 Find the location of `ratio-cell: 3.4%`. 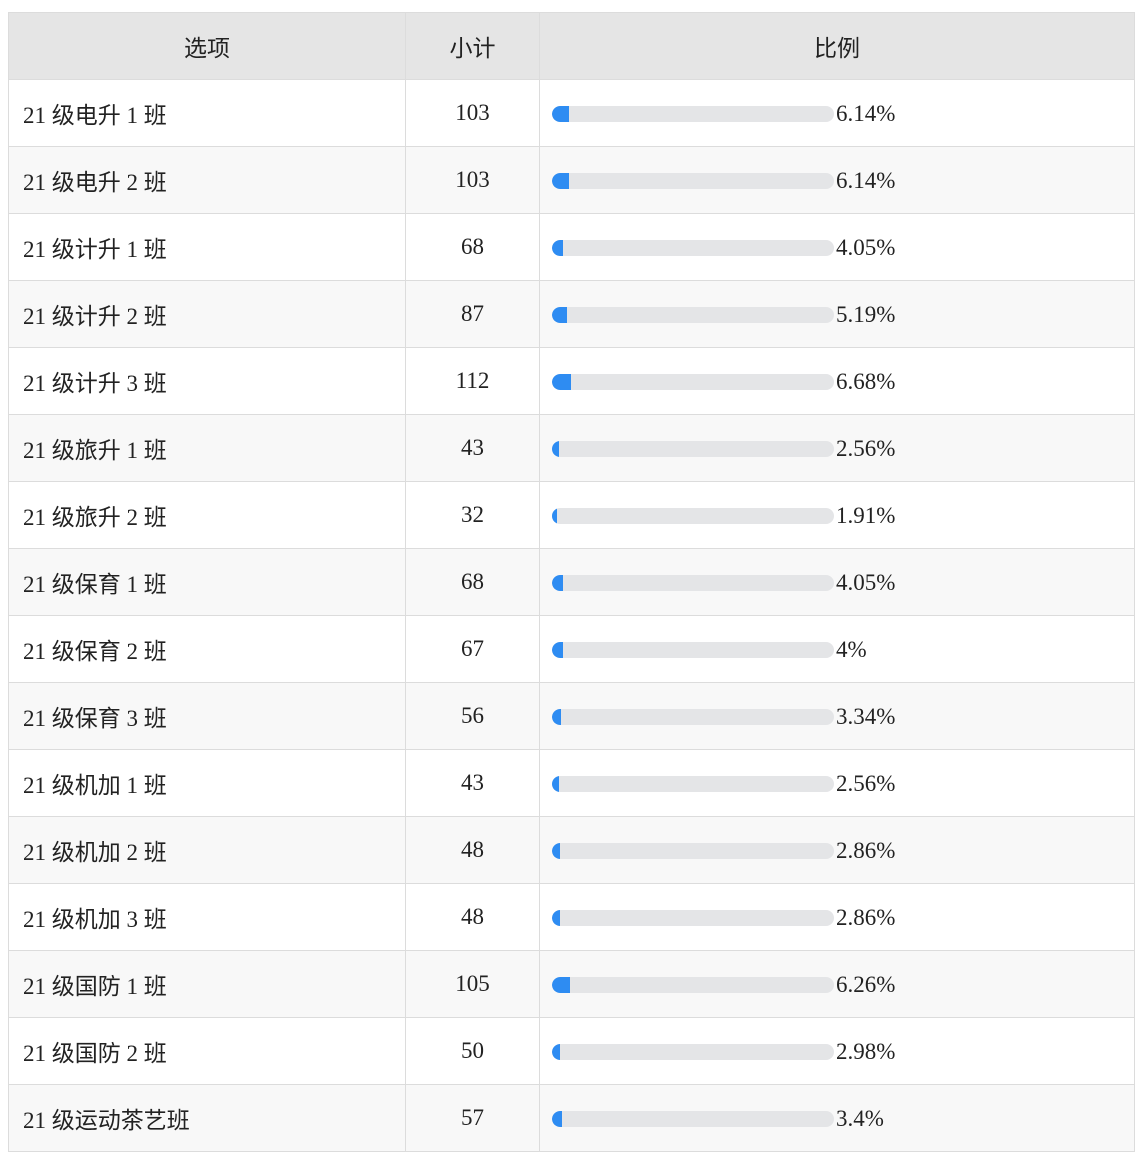

ratio-cell: 3.4% is located at coordinates (837, 1118).